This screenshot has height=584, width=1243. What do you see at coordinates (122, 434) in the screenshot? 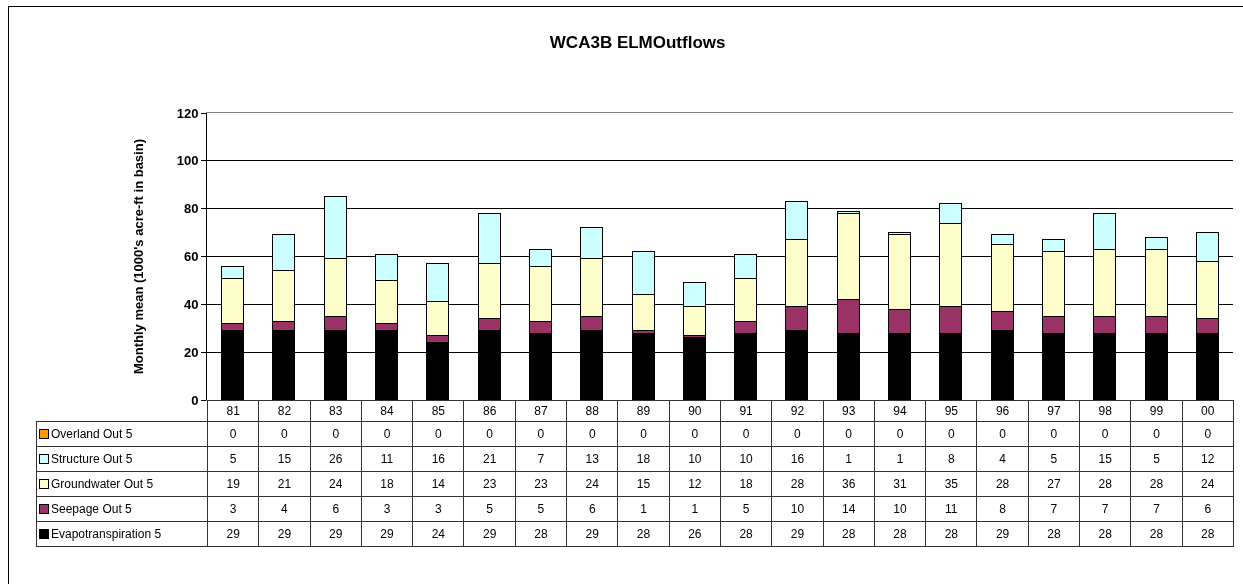
I see `legend-label: Overland Out 5` at bounding box center [122, 434].